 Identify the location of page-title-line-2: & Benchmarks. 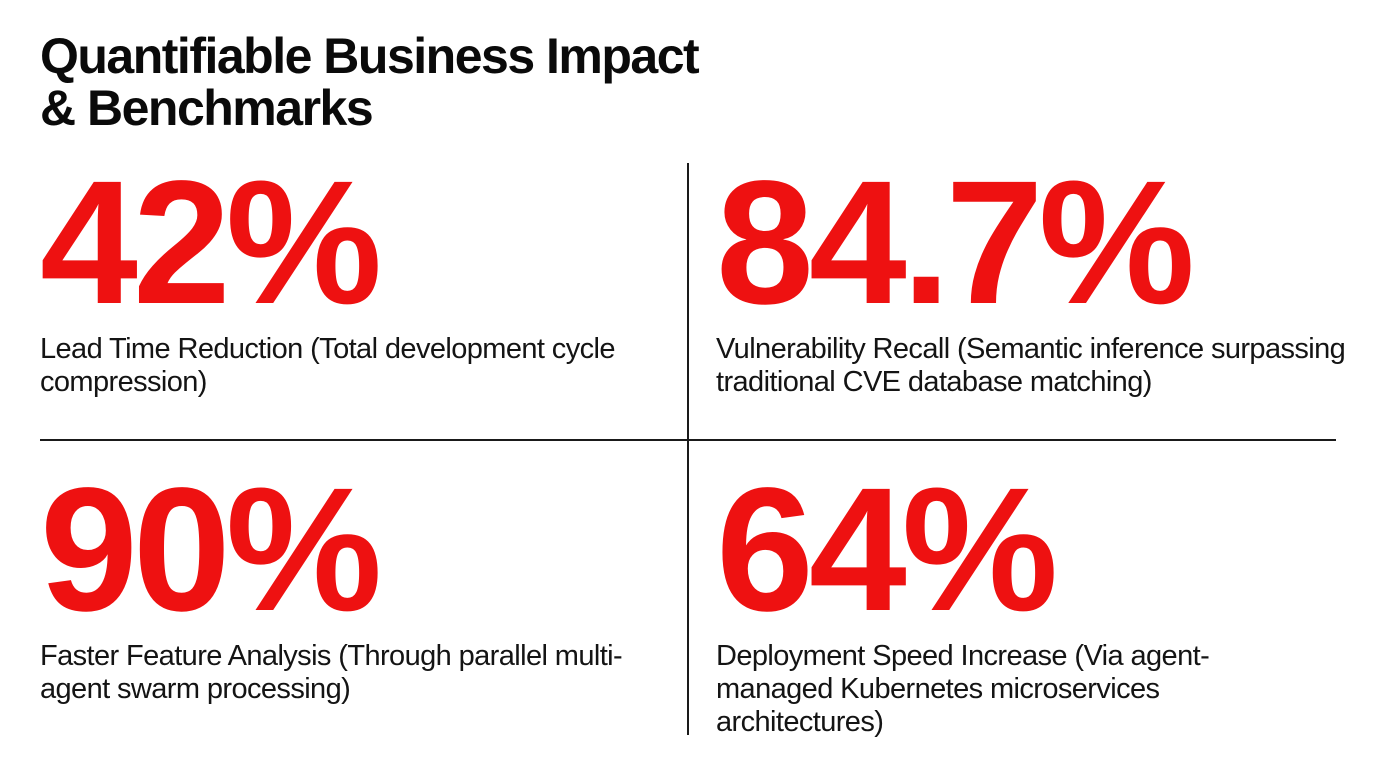
(207, 108).